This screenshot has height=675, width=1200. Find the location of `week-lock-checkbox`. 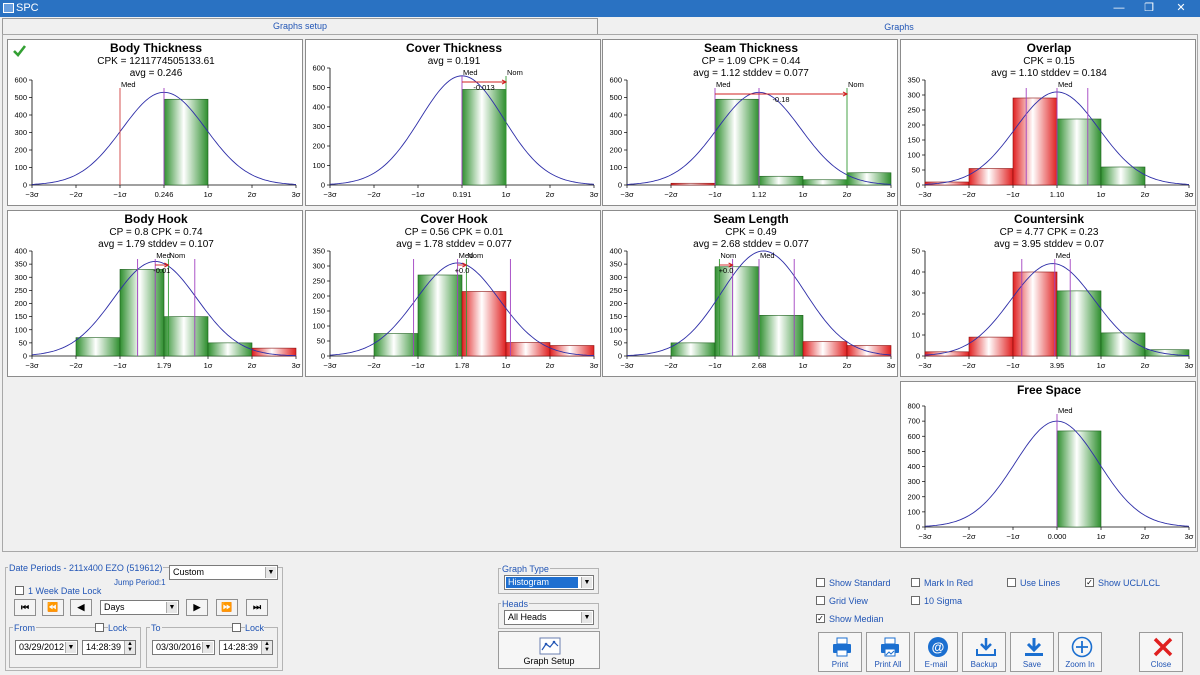

week-lock-checkbox is located at coordinates (19, 590).